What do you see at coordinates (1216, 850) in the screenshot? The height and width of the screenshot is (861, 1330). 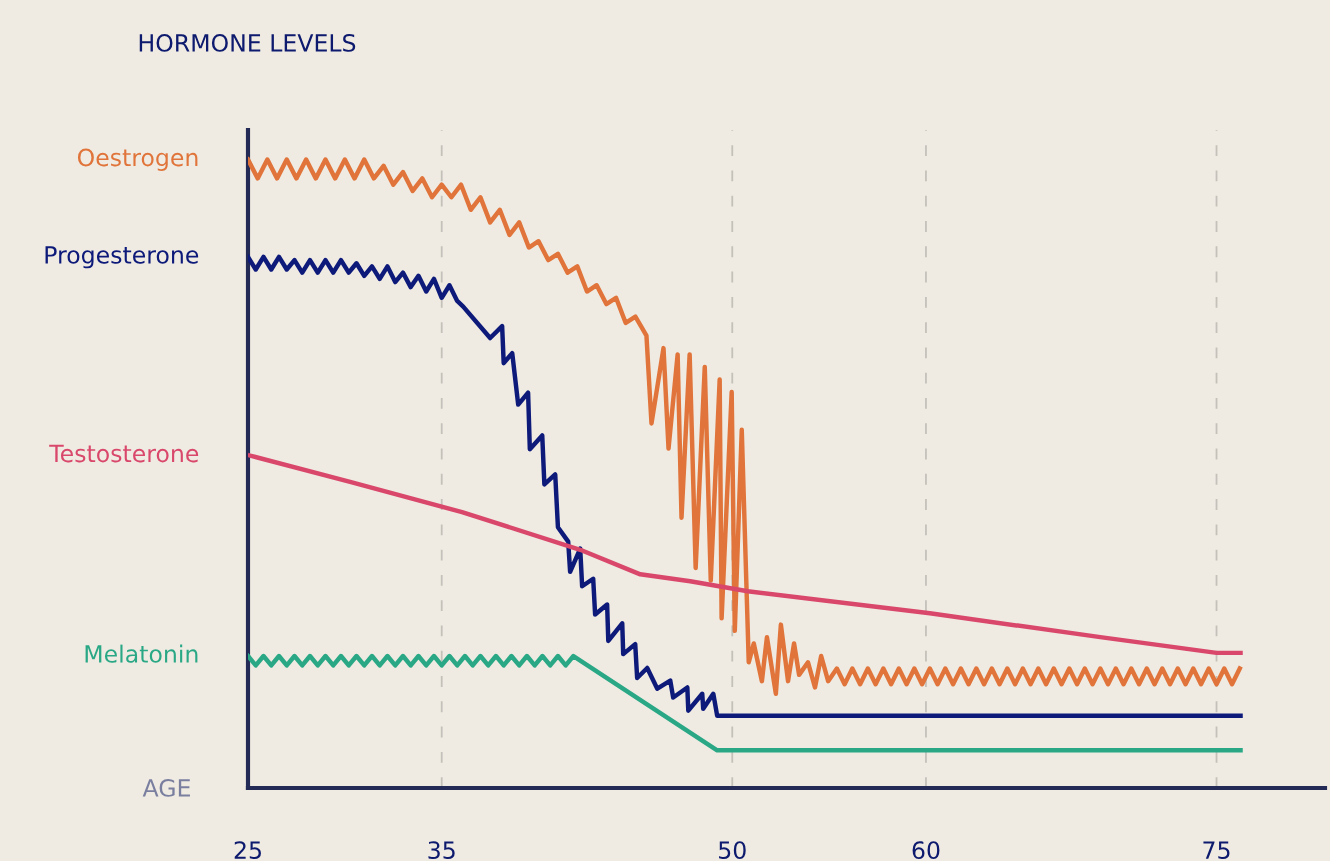 I see `x-tick-label: 75` at bounding box center [1216, 850].